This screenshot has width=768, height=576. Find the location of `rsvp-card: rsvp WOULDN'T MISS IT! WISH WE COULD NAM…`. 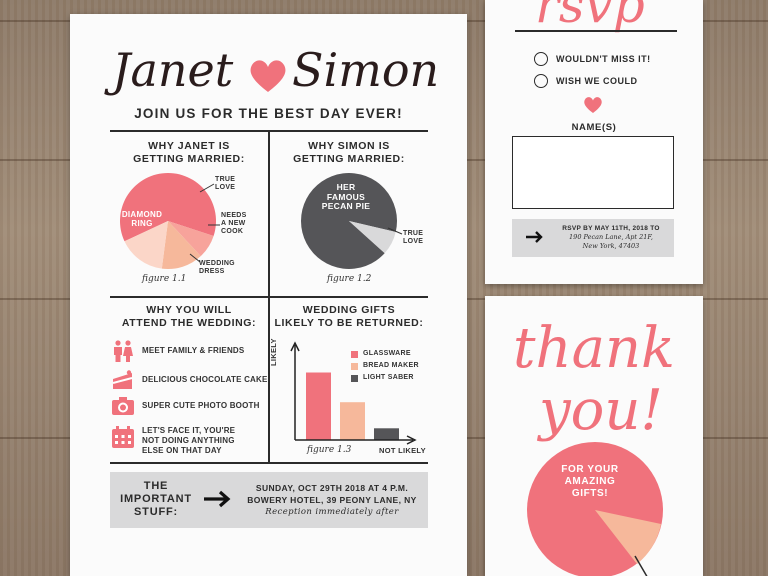

rsvp-card: rsvp WOULDN'T MISS IT! WISH WE COULD NAM… is located at coordinates (594, 142).